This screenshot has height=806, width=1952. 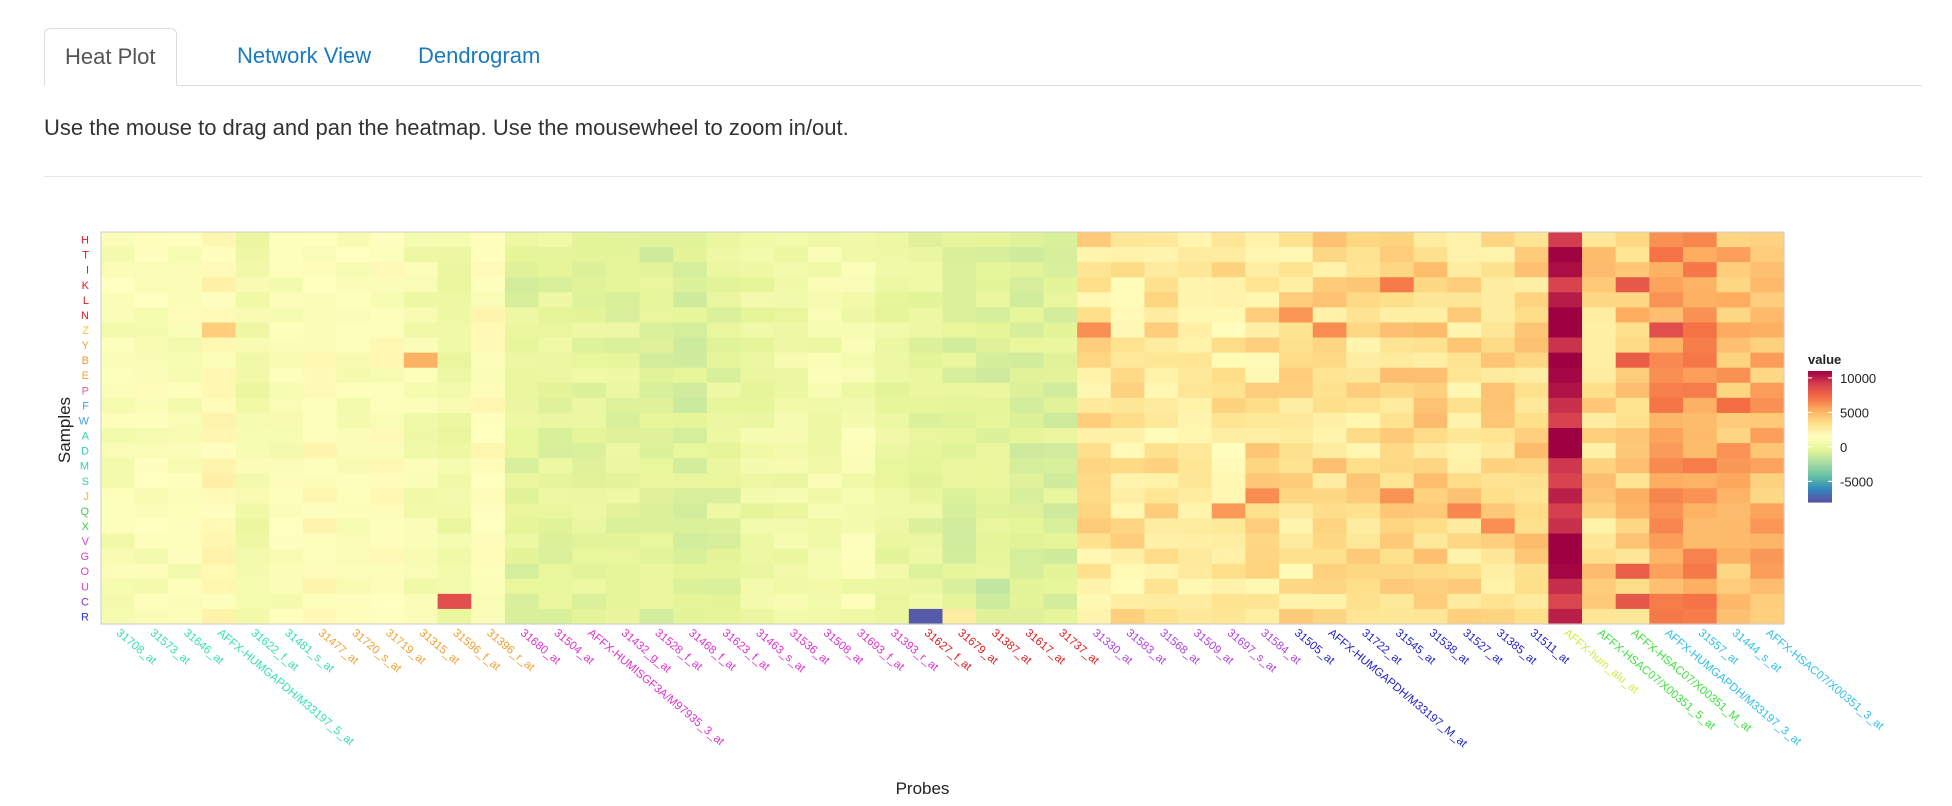 I want to click on tab-heat-plot: Heat Plot, so click(x=110, y=57).